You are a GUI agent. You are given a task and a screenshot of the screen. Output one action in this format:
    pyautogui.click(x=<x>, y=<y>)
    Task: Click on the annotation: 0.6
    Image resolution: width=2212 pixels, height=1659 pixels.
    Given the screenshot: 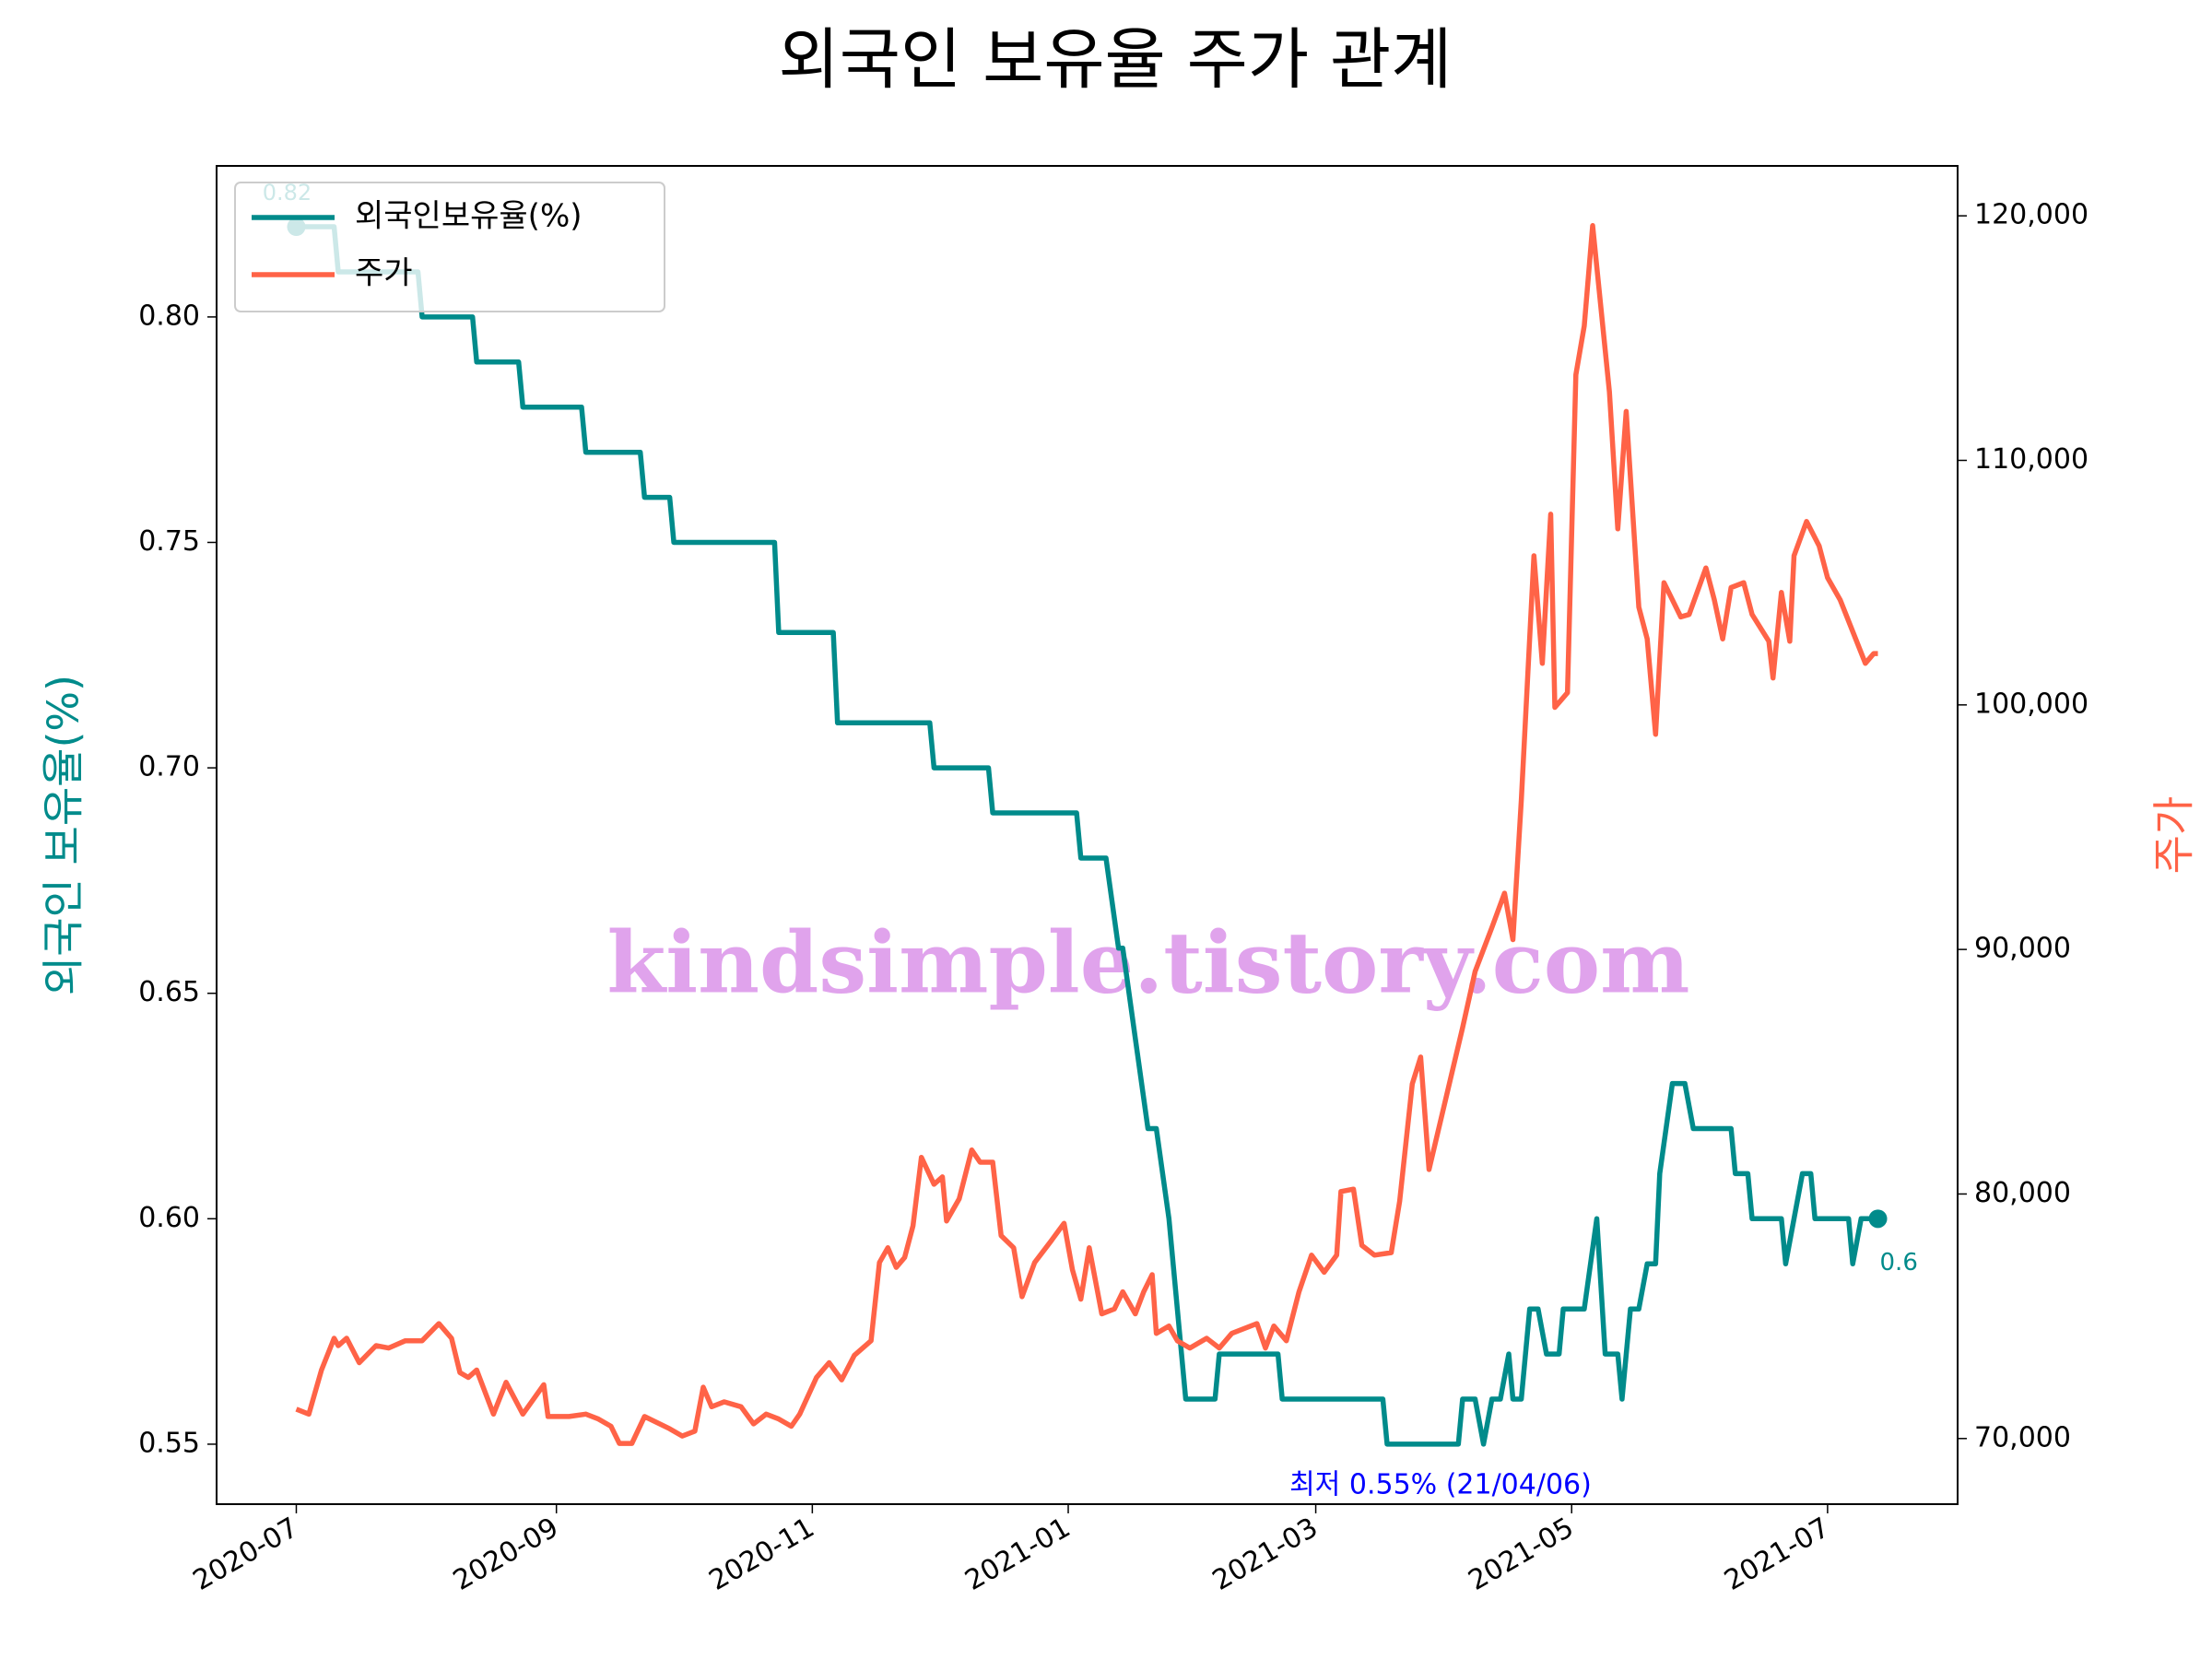 What is the action you would take?
    pyautogui.click(x=1899, y=1263)
    